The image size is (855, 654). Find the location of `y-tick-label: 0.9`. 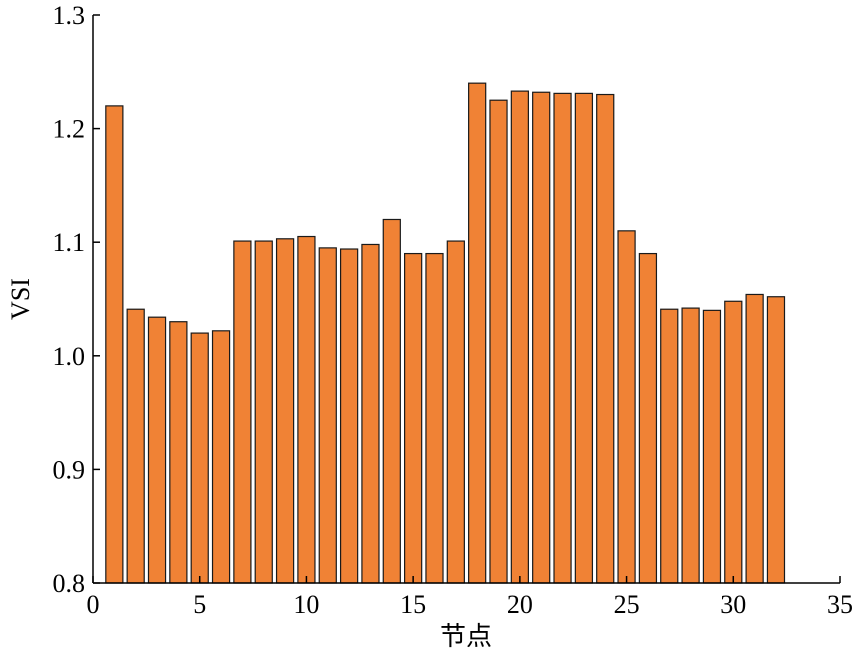

y-tick-label: 0.9 is located at coordinates (69, 469).